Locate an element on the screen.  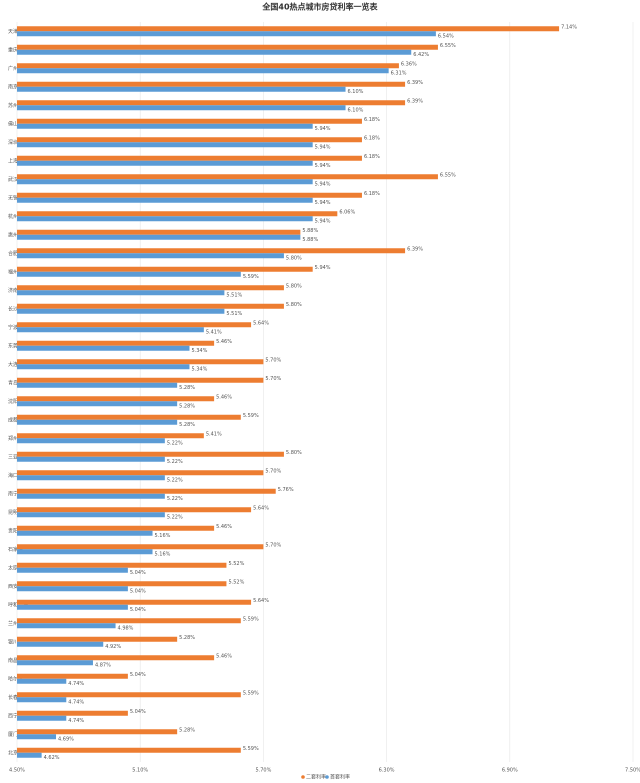
data-label: 6.36% is located at coordinates (409, 64).